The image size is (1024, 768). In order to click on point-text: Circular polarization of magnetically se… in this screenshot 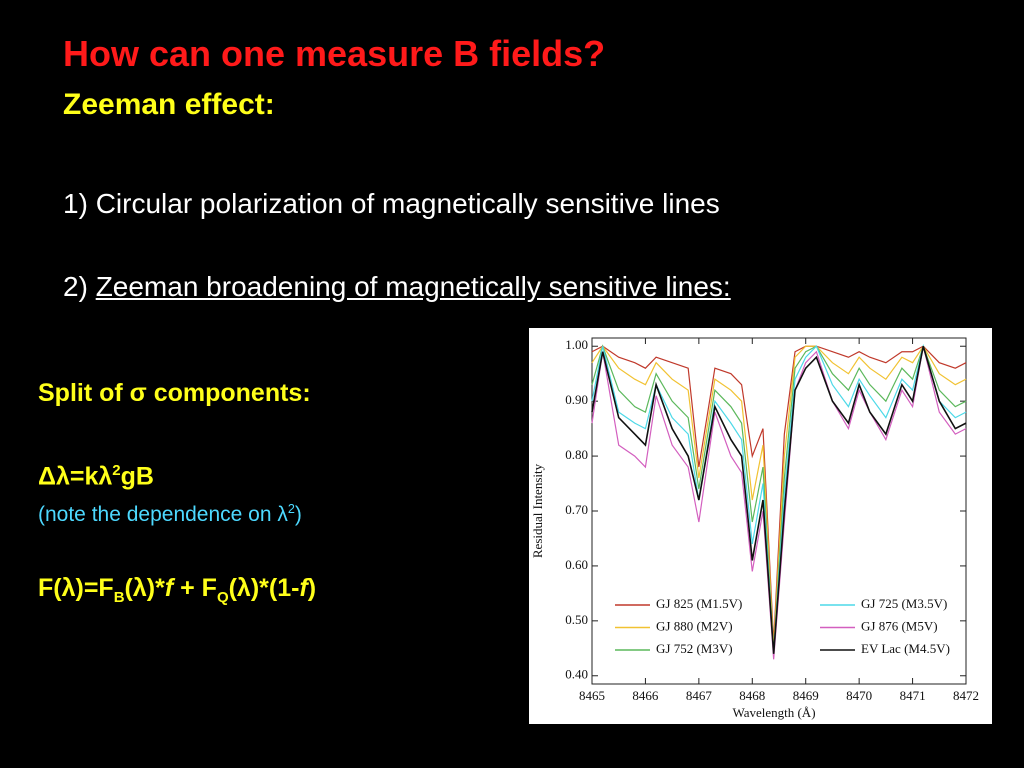, I will do `click(407, 203)`.